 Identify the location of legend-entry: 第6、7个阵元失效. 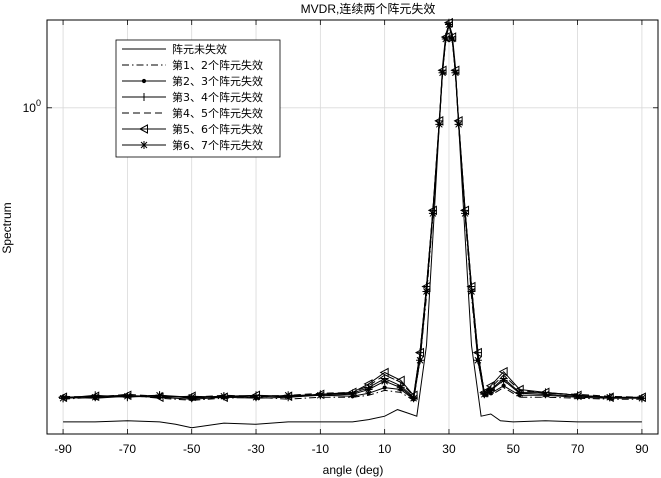
(192, 145).